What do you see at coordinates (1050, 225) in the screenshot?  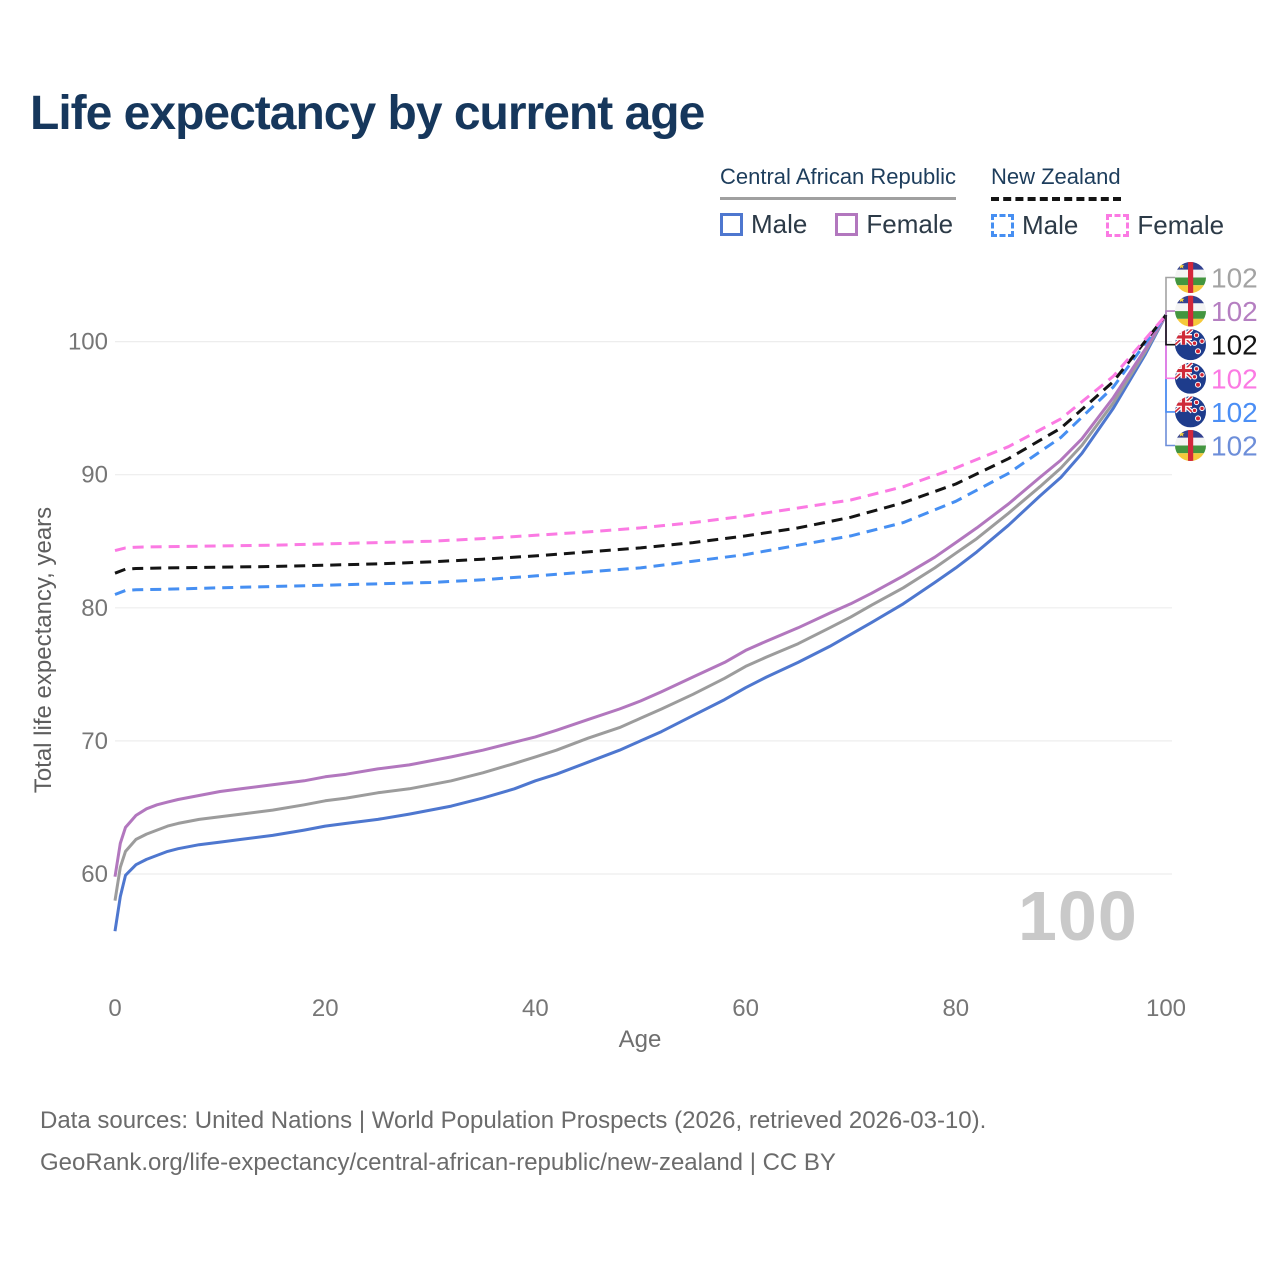 I see `legend-item-nz-male: Male` at bounding box center [1050, 225].